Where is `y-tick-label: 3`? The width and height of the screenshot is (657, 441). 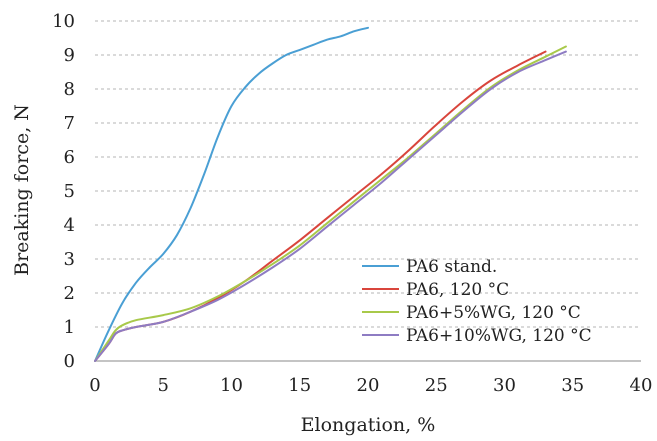
y-tick-label: 3 is located at coordinates (69, 259).